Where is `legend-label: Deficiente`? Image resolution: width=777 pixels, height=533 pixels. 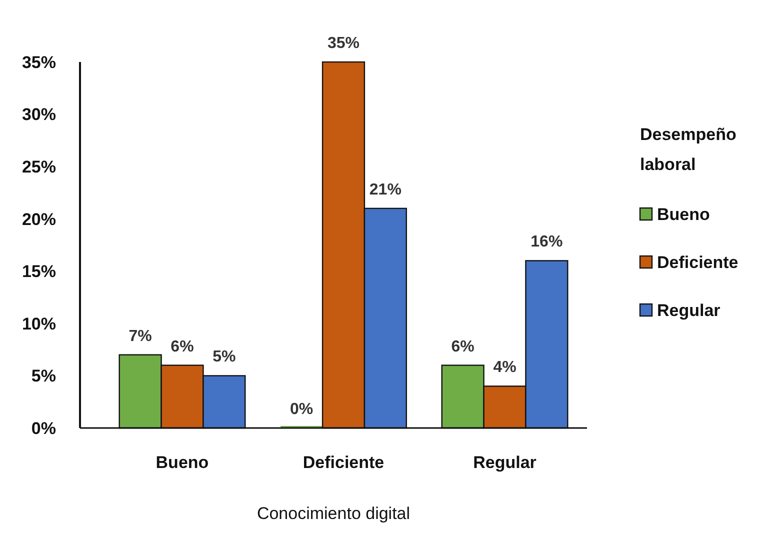 legend-label: Deficiente is located at coordinates (697, 262).